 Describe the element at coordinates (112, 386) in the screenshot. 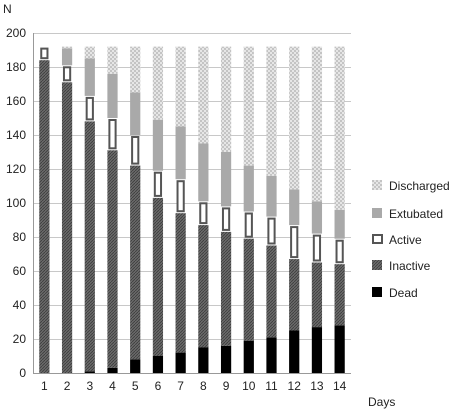

I see `x-tick-label: 4` at that location.